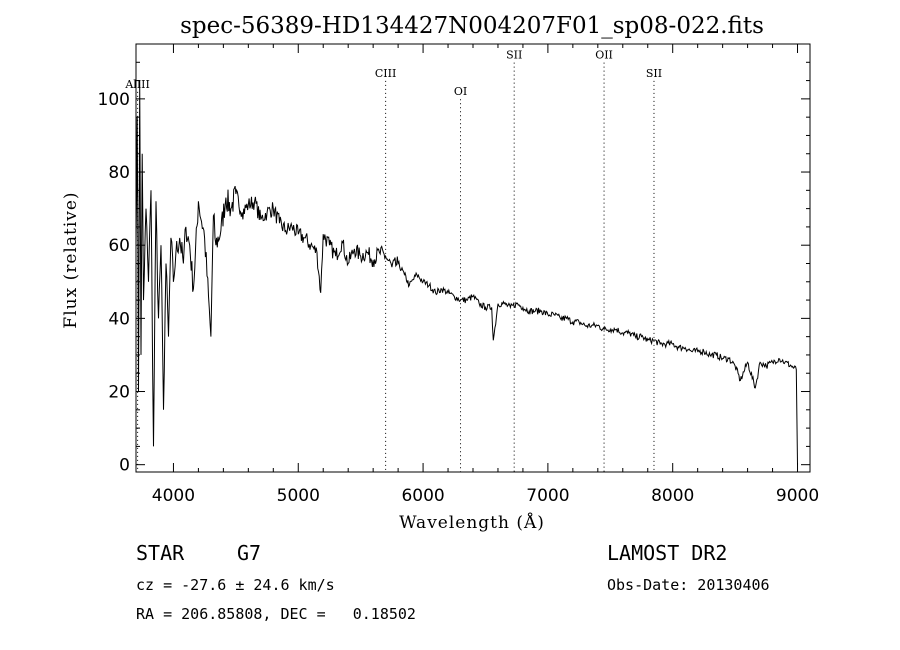 This screenshot has height=650, width=900. What do you see at coordinates (173, 496) in the screenshot?
I see `x-tick-label: 4000` at bounding box center [173, 496].